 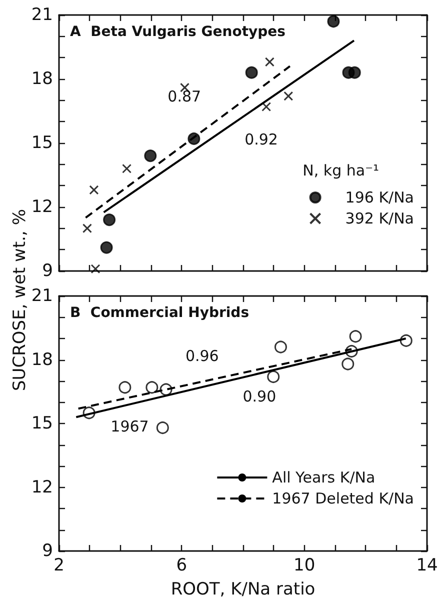 I want to click on annotation: 0.92, so click(x=261, y=139).